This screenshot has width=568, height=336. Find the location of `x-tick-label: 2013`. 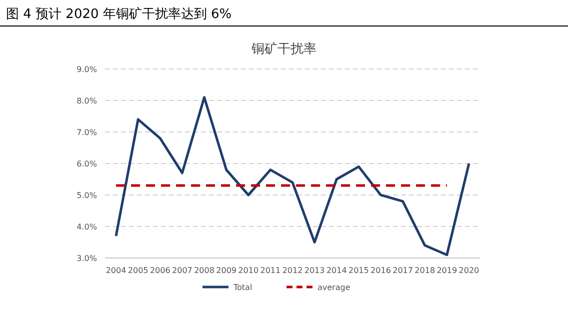

x-tick-label: 2013 is located at coordinates (314, 270).